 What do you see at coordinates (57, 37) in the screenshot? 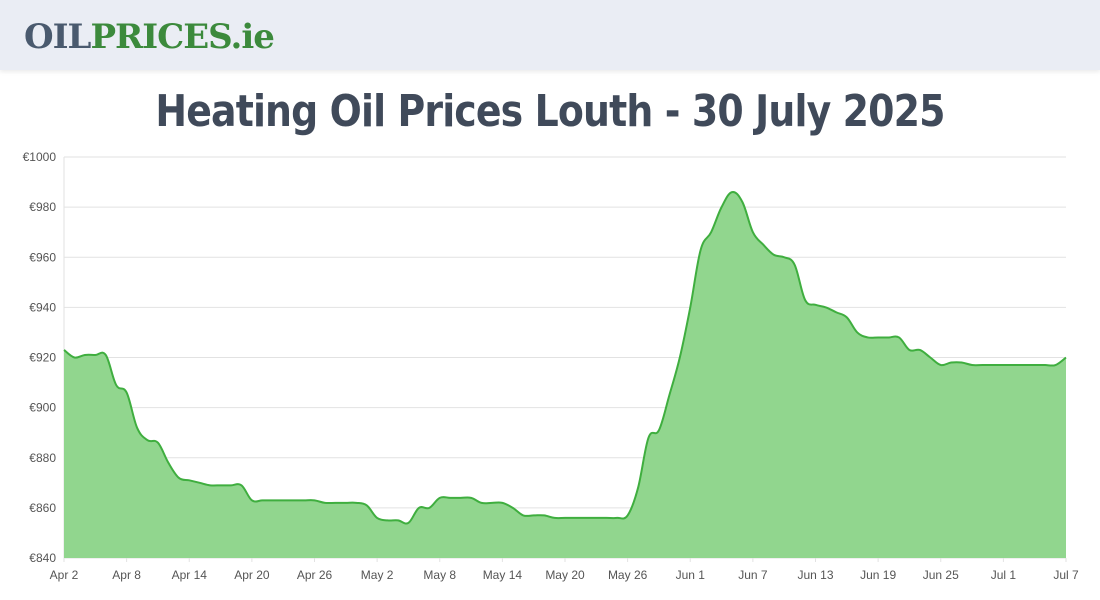
I see `logo-oil-text: OIL` at bounding box center [57, 37].